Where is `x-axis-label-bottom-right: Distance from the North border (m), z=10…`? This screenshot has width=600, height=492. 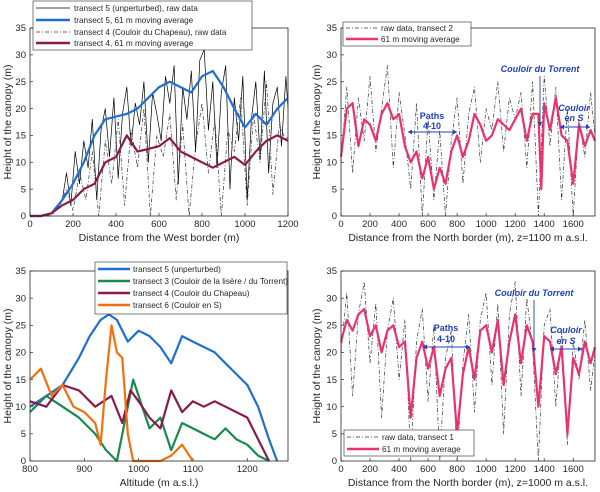
x-axis-label-bottom-right: Distance from the North border (m), z=10… is located at coordinates (468, 483).